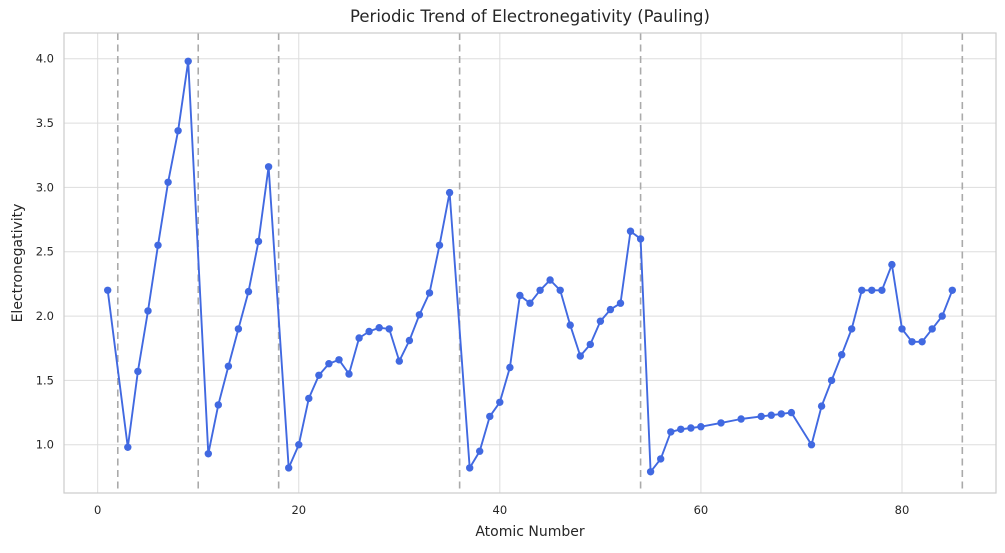  What do you see at coordinates (97, 510) in the screenshot?
I see `x-tick-label: 0` at bounding box center [97, 510].